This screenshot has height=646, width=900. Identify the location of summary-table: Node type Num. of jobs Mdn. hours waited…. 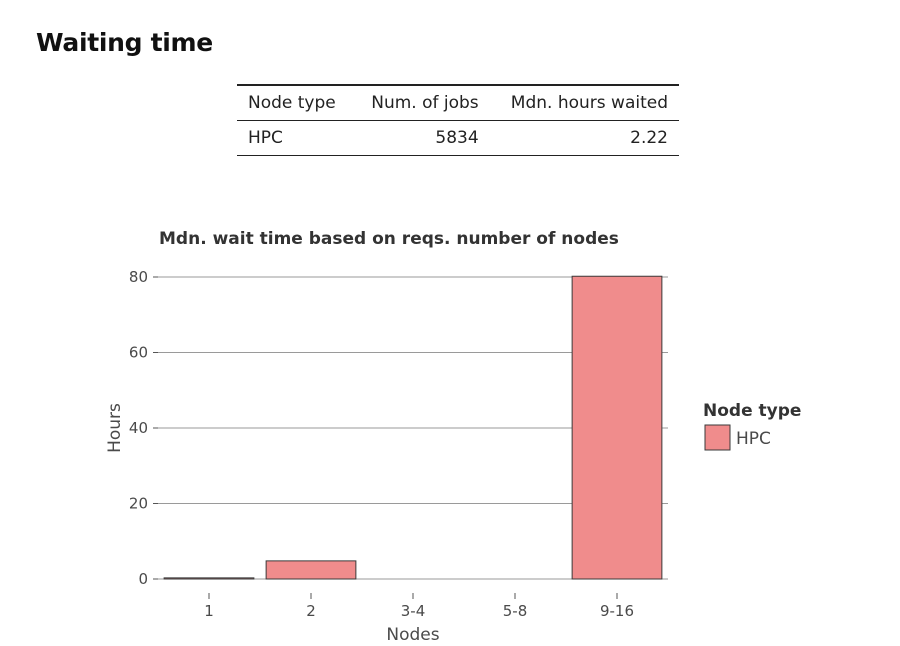
(458, 120).